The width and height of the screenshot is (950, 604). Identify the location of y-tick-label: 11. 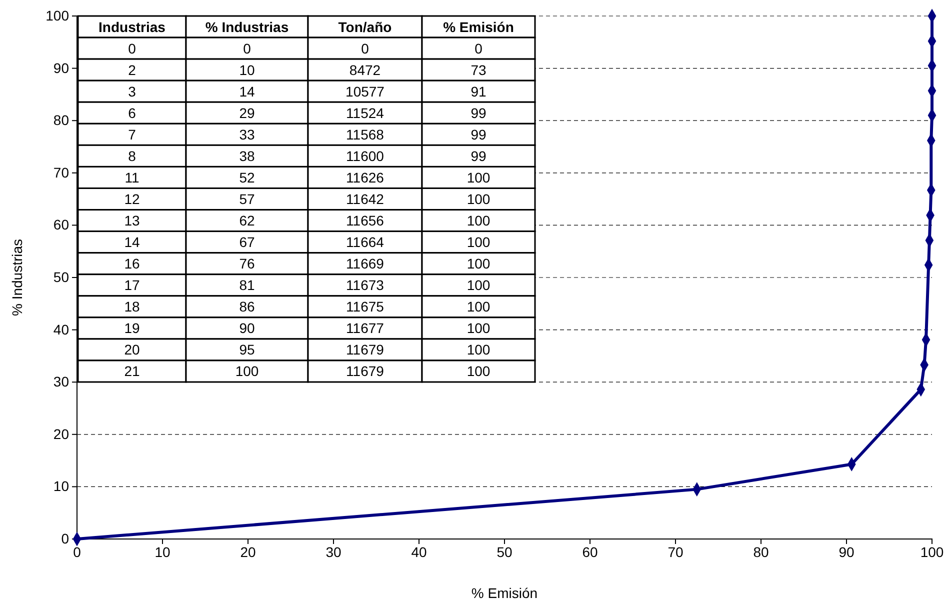
(132, 177).